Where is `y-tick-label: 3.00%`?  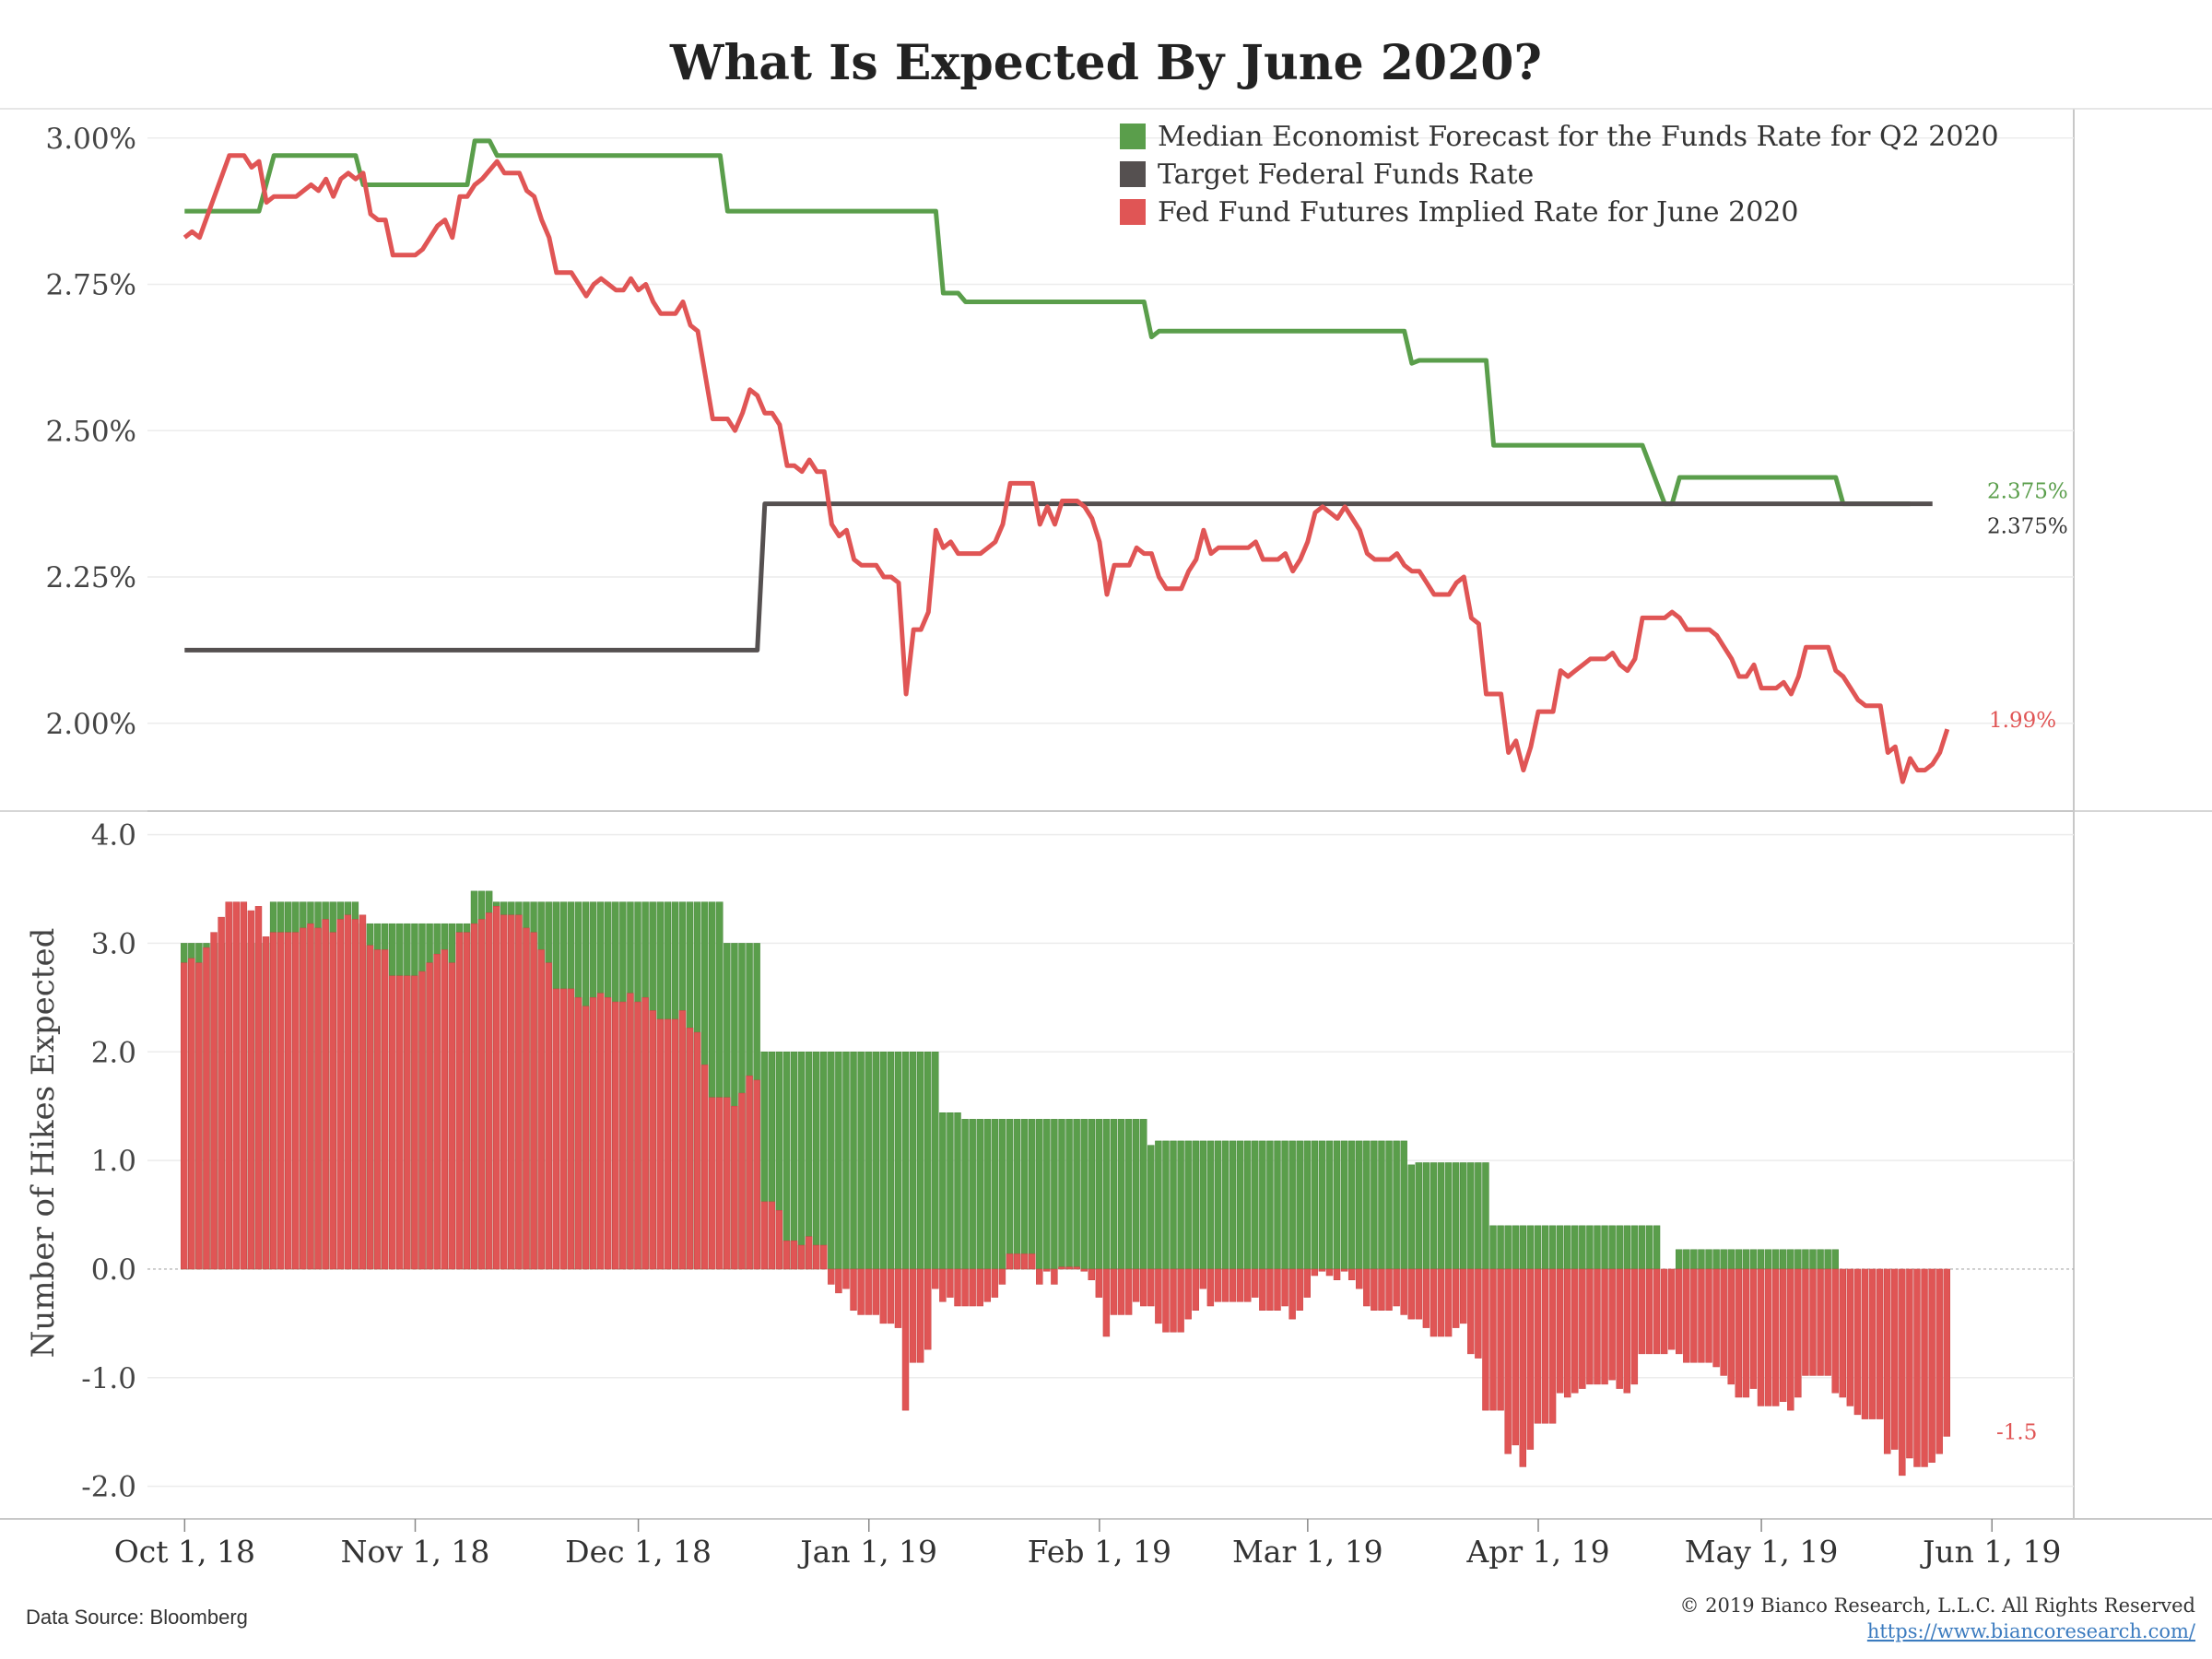 y-tick-label: 3.00% is located at coordinates (91, 139).